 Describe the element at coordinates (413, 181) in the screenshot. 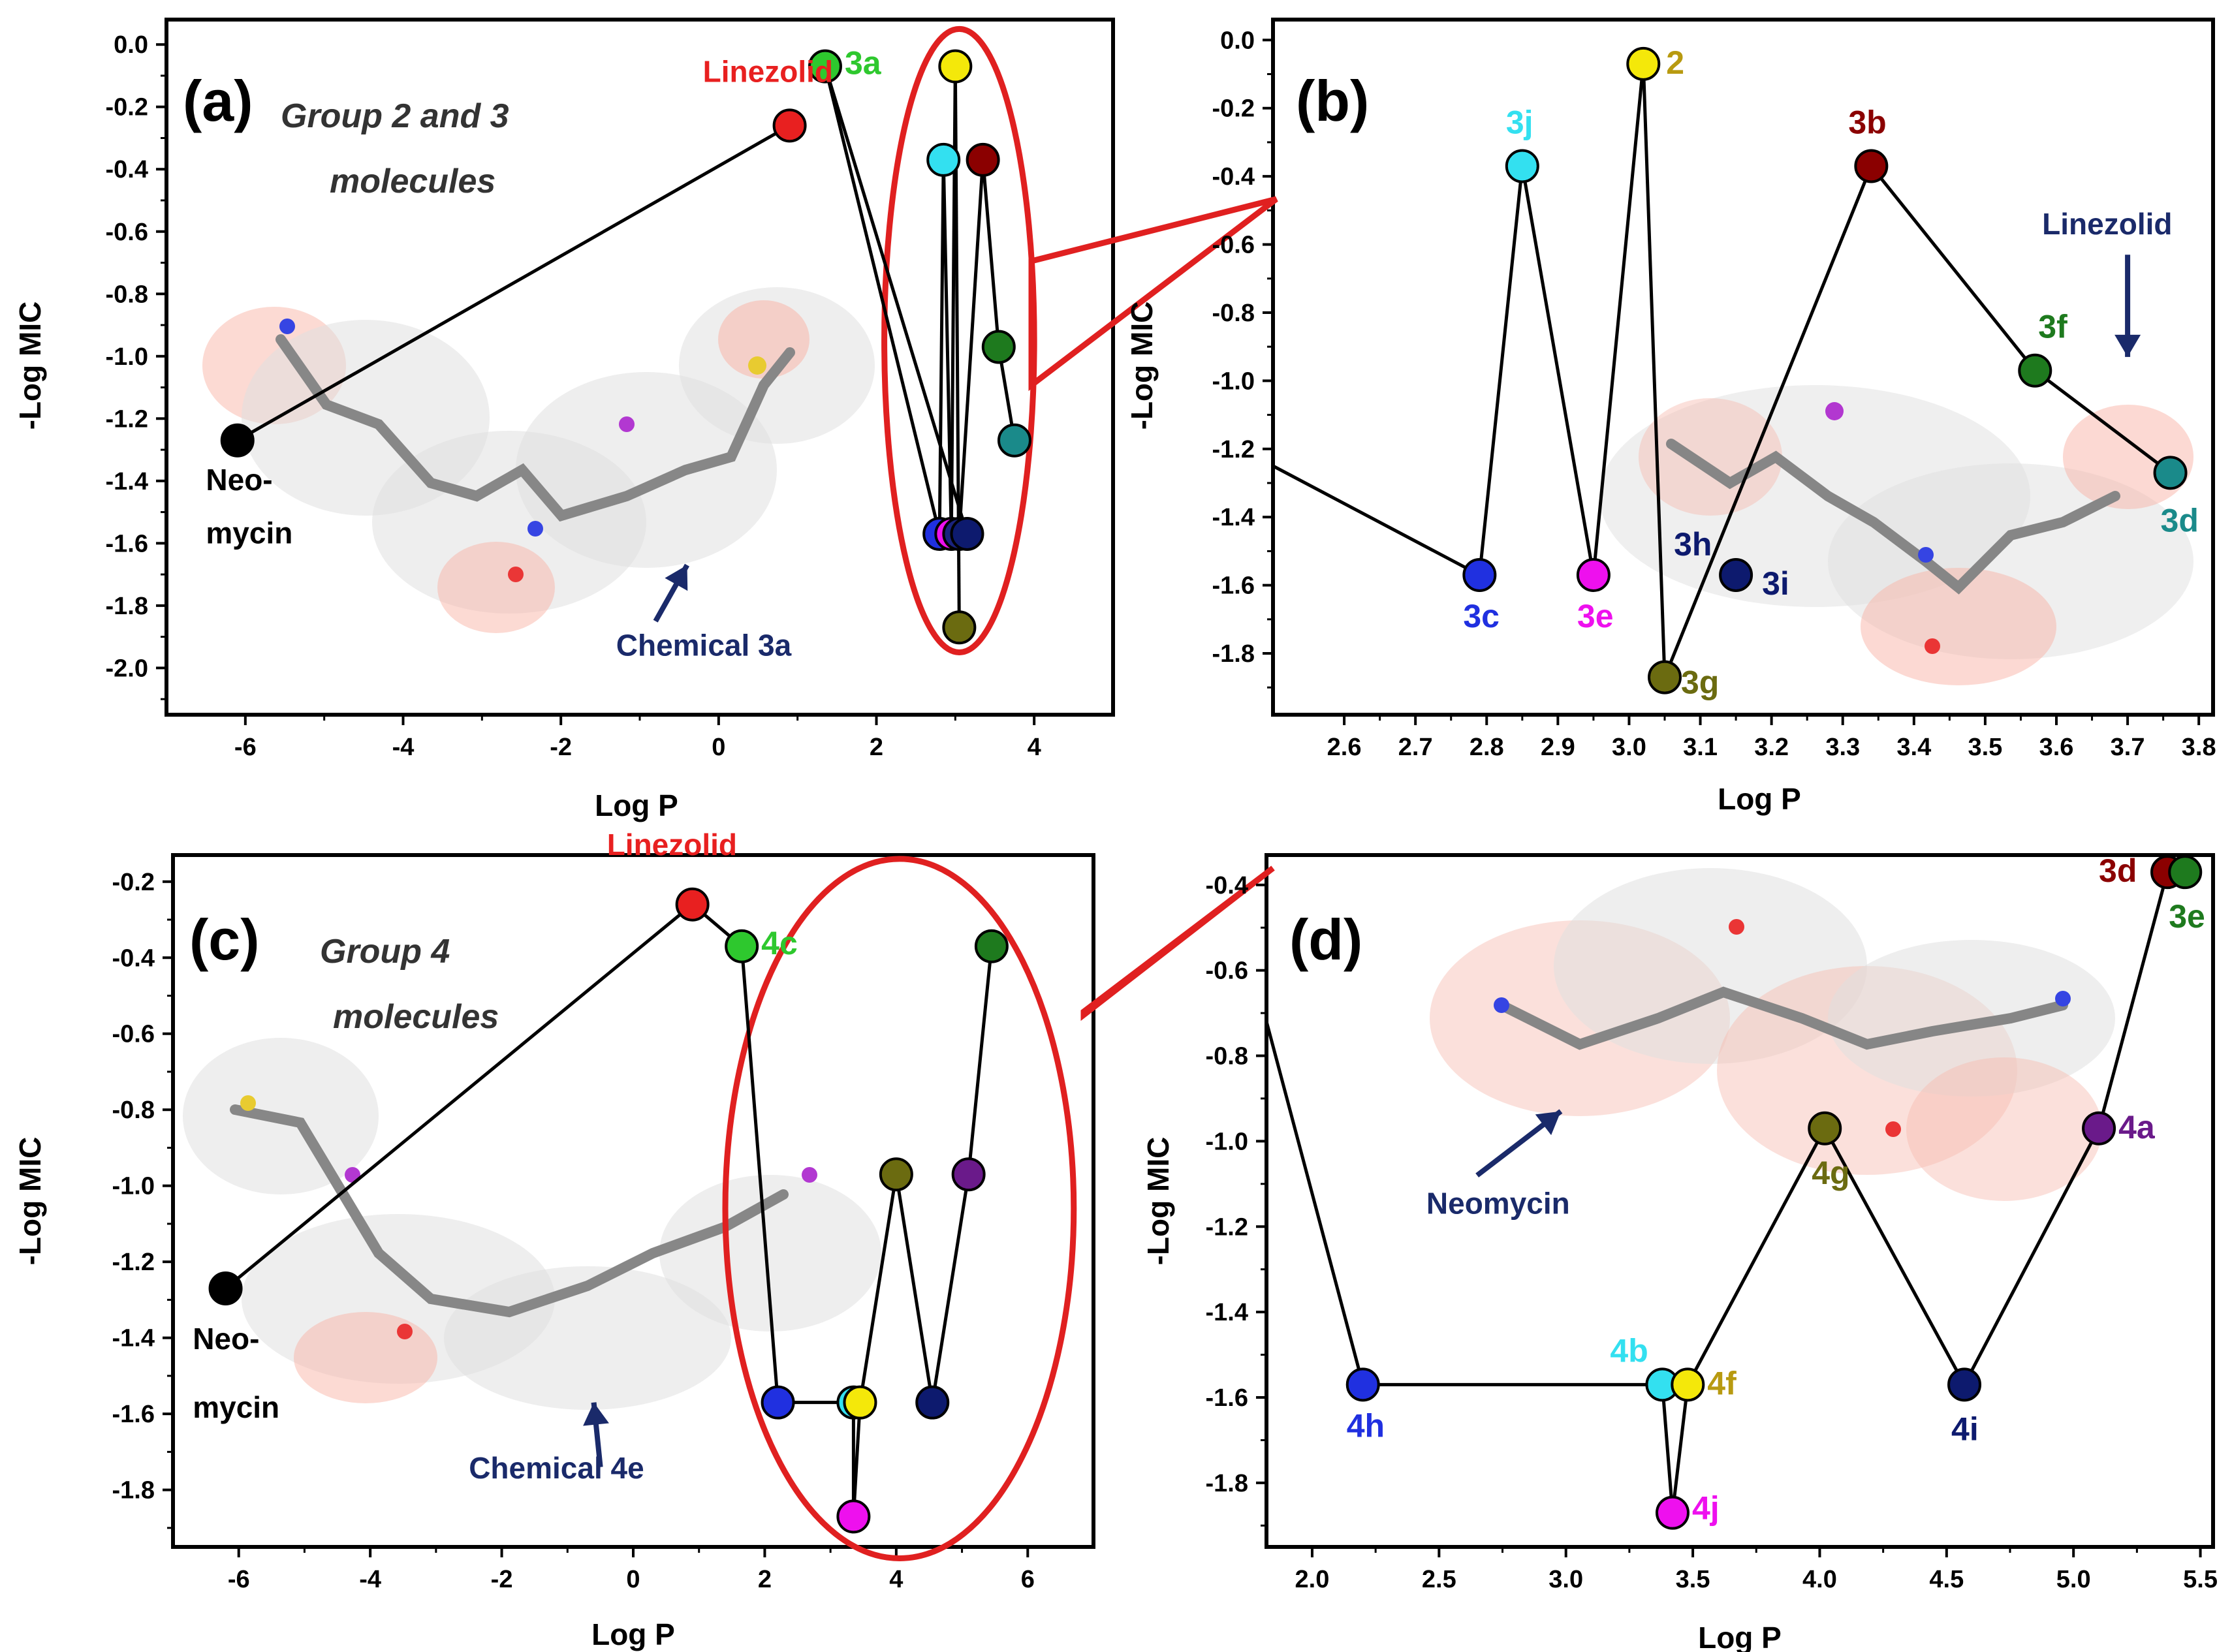

I see `panel-a-note-line-2: molecules` at that location.